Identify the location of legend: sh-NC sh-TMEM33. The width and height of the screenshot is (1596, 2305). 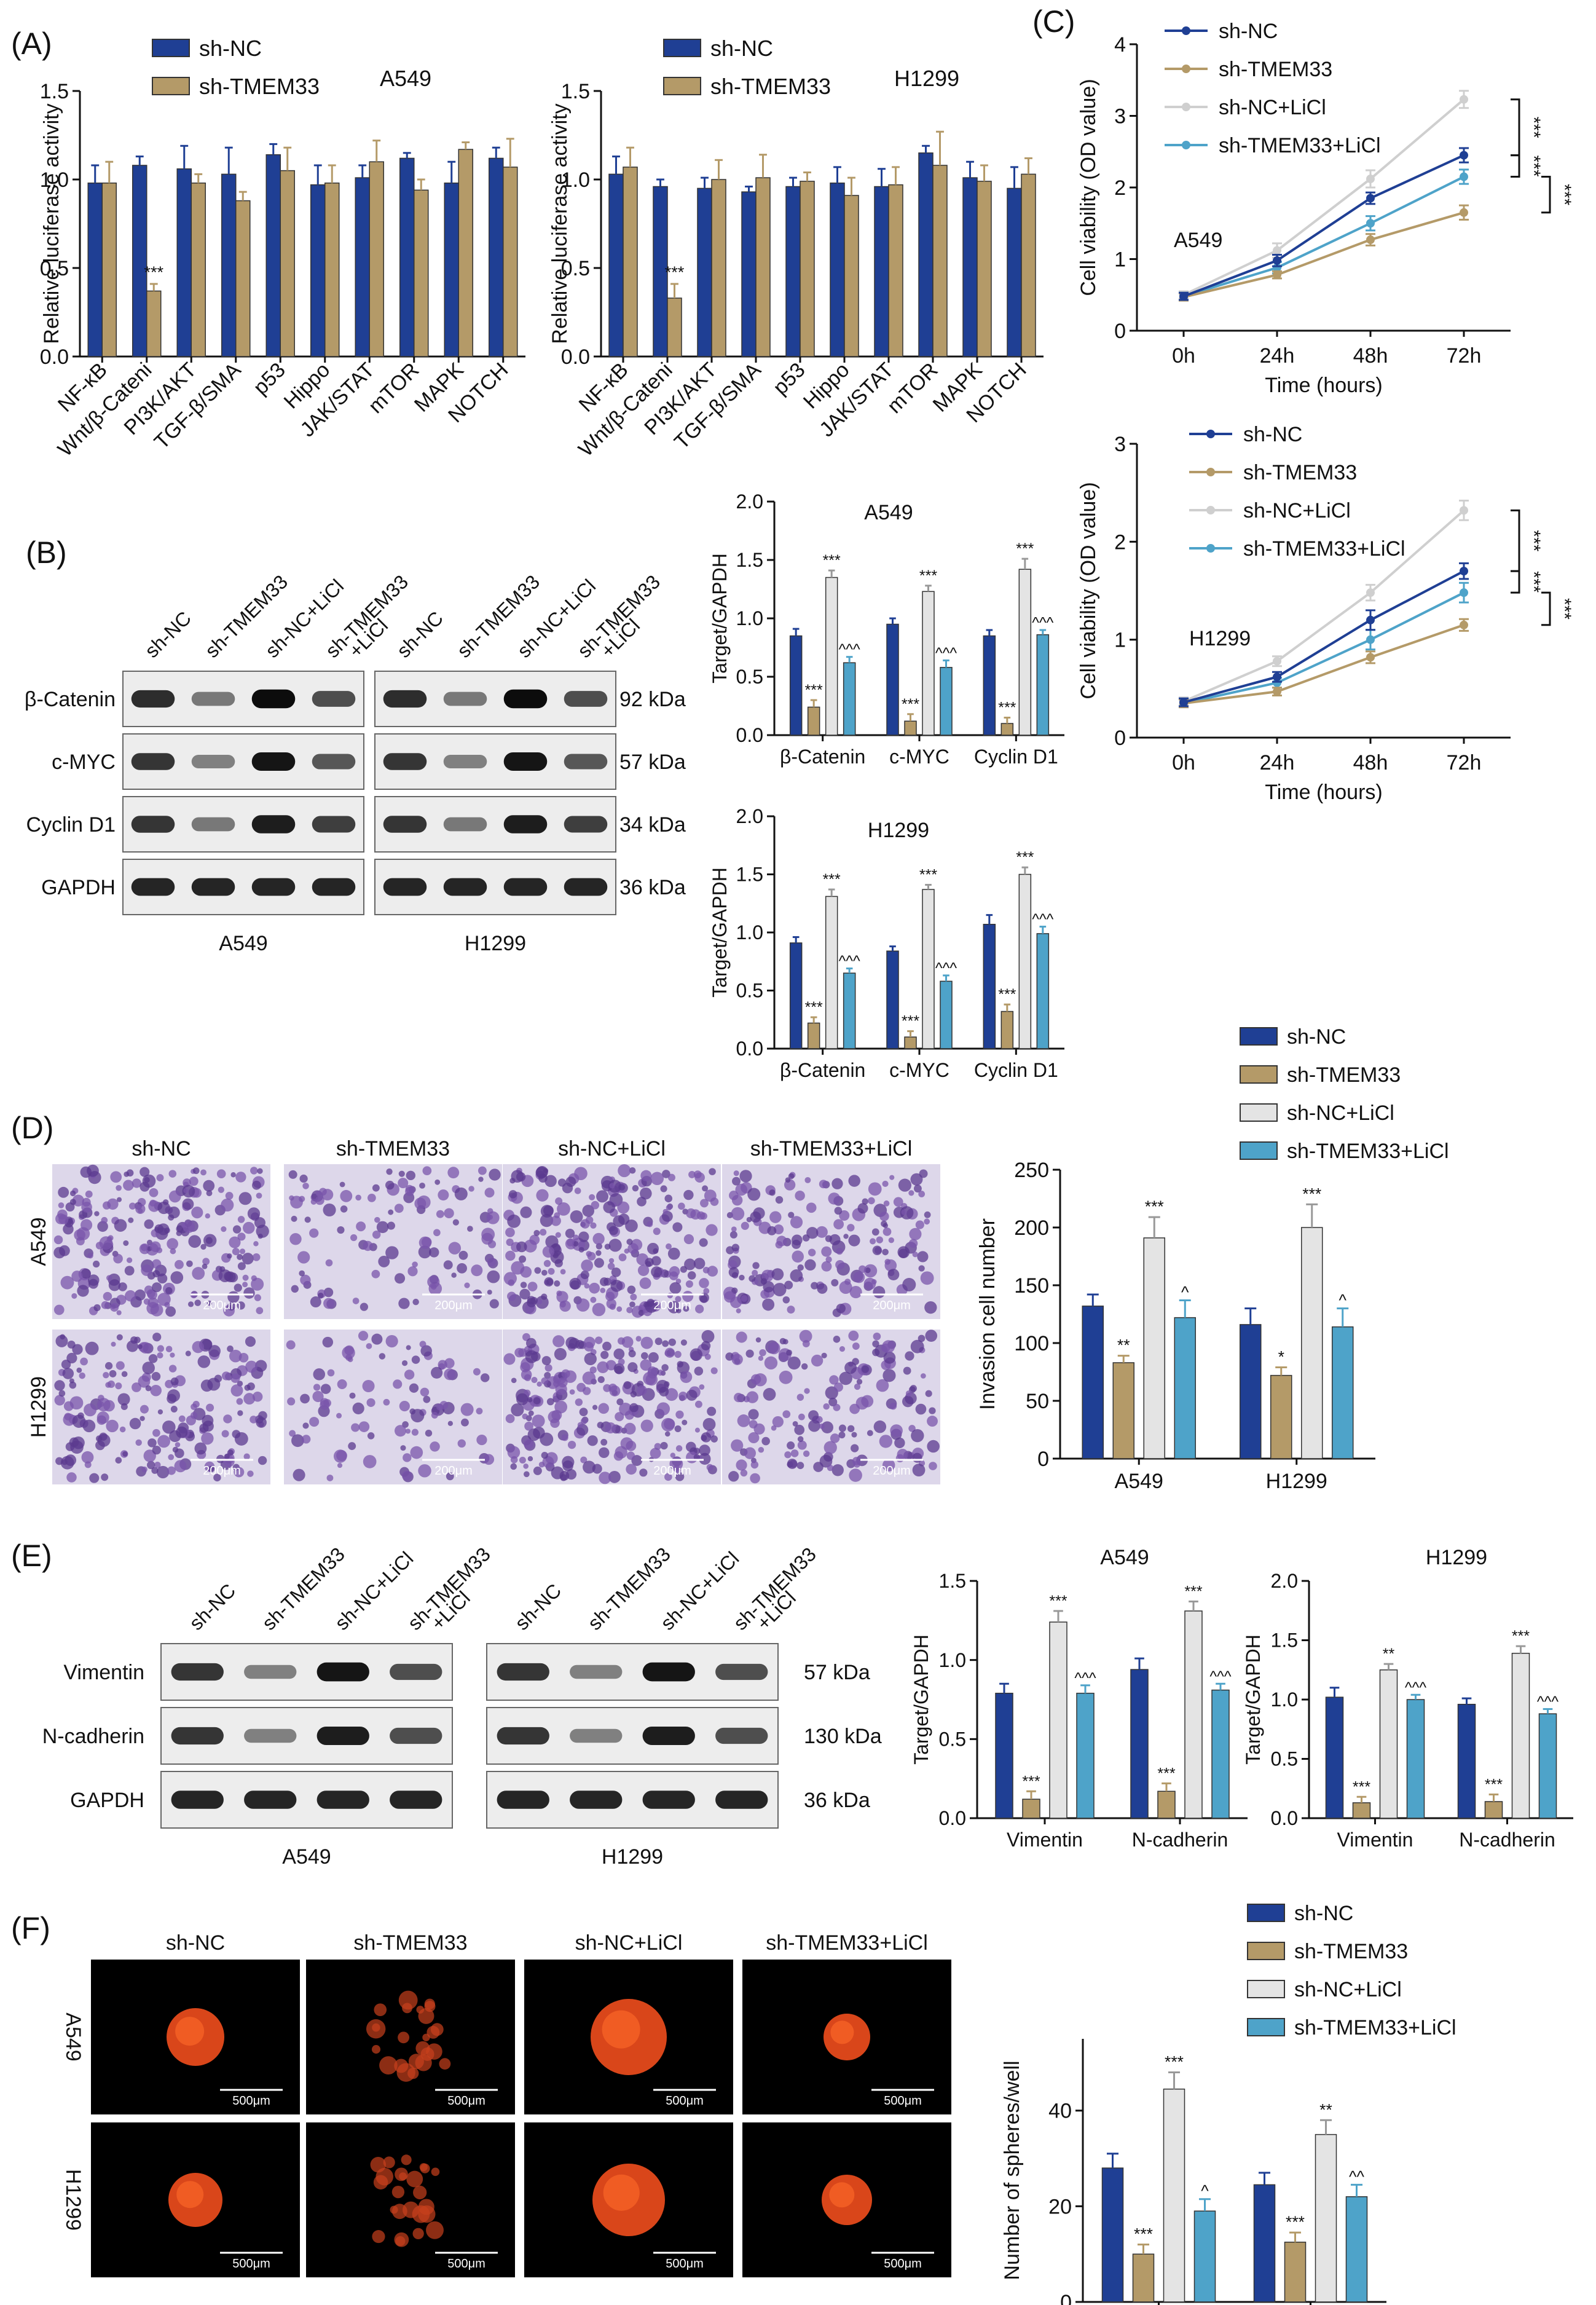
(747, 67).